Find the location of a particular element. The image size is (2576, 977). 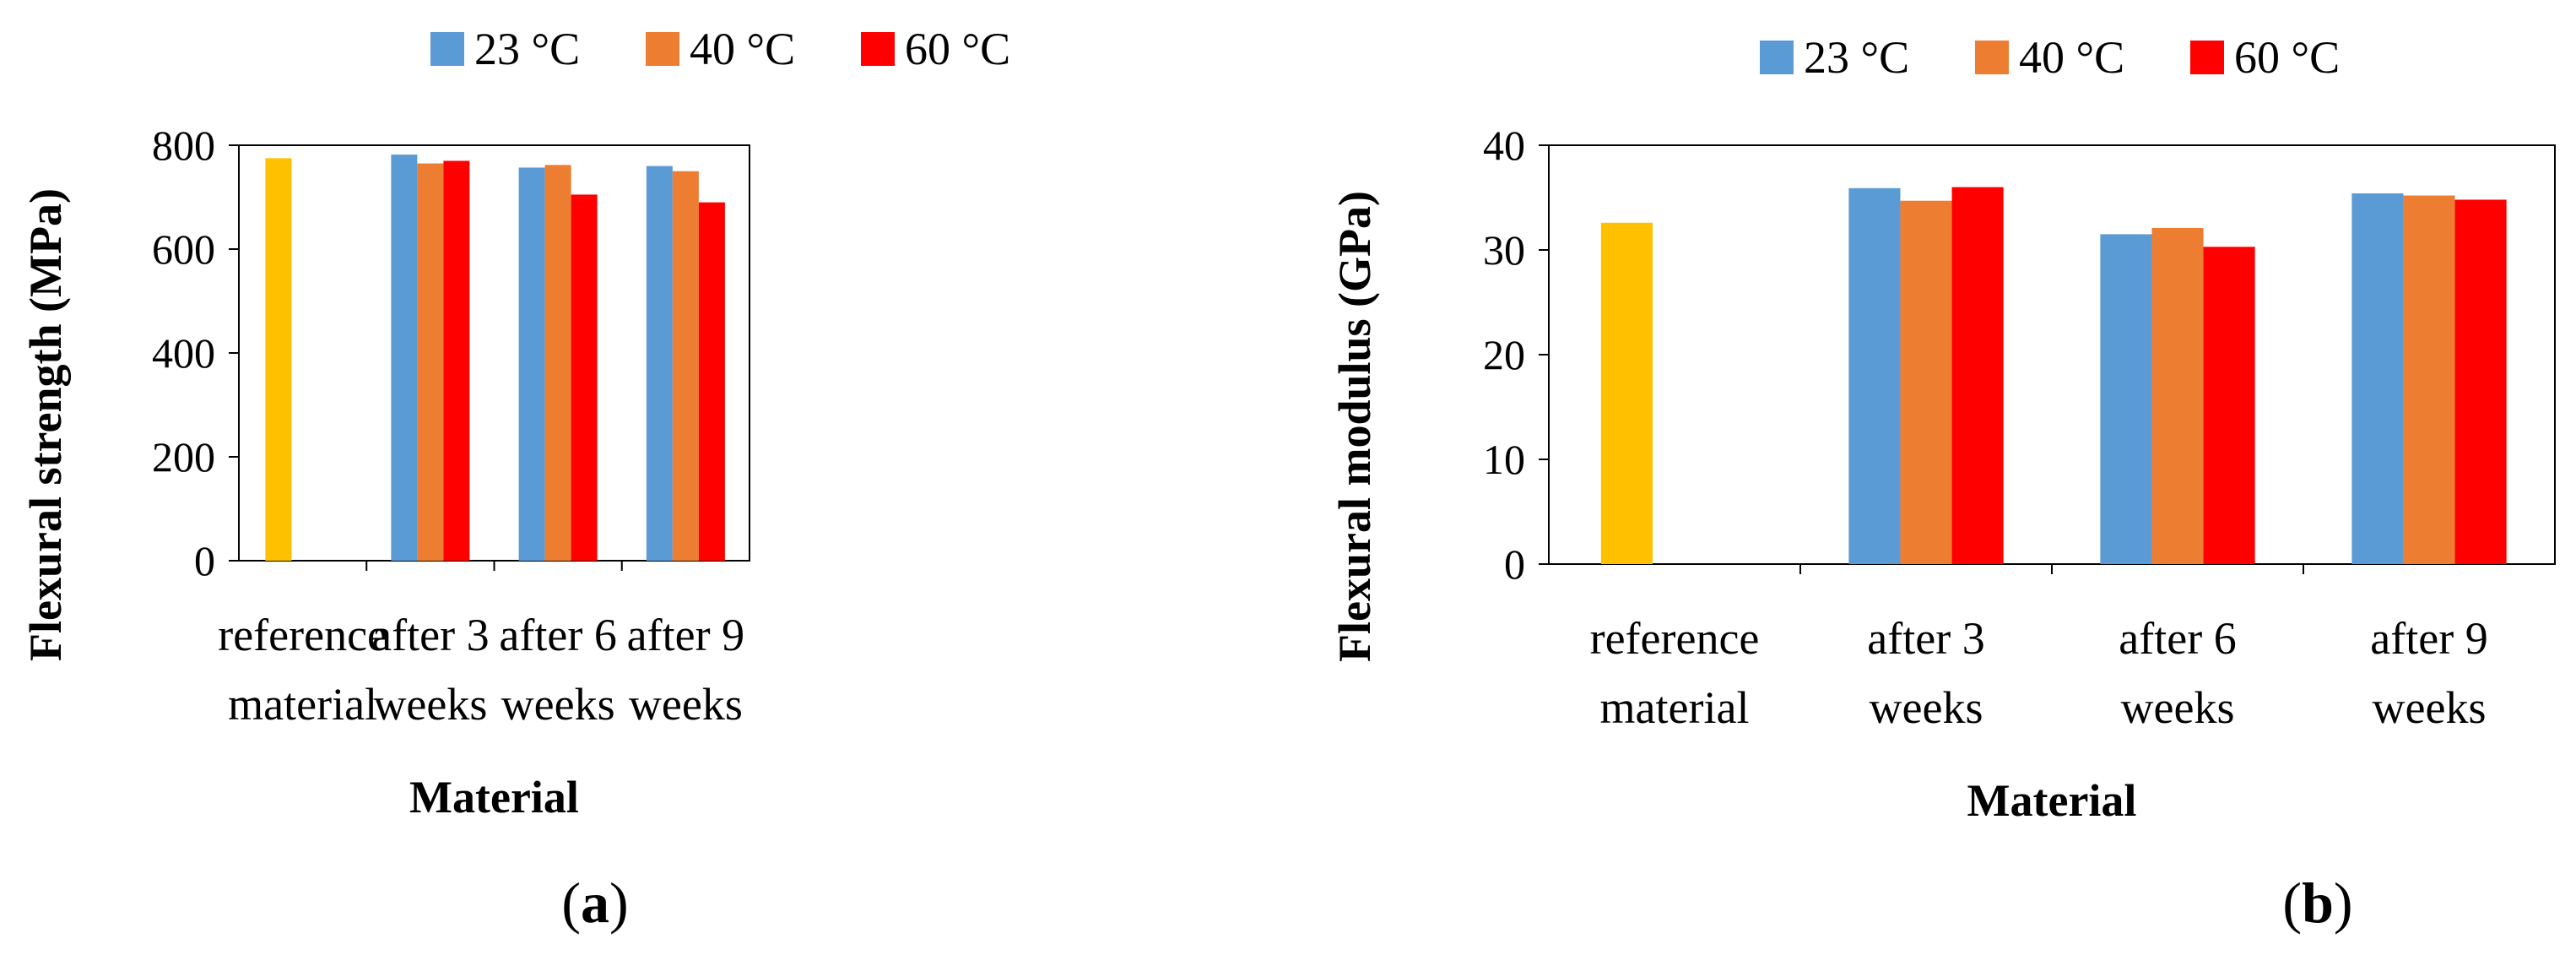

x-tick-label-a-2-1: weeks is located at coordinates (558, 704).